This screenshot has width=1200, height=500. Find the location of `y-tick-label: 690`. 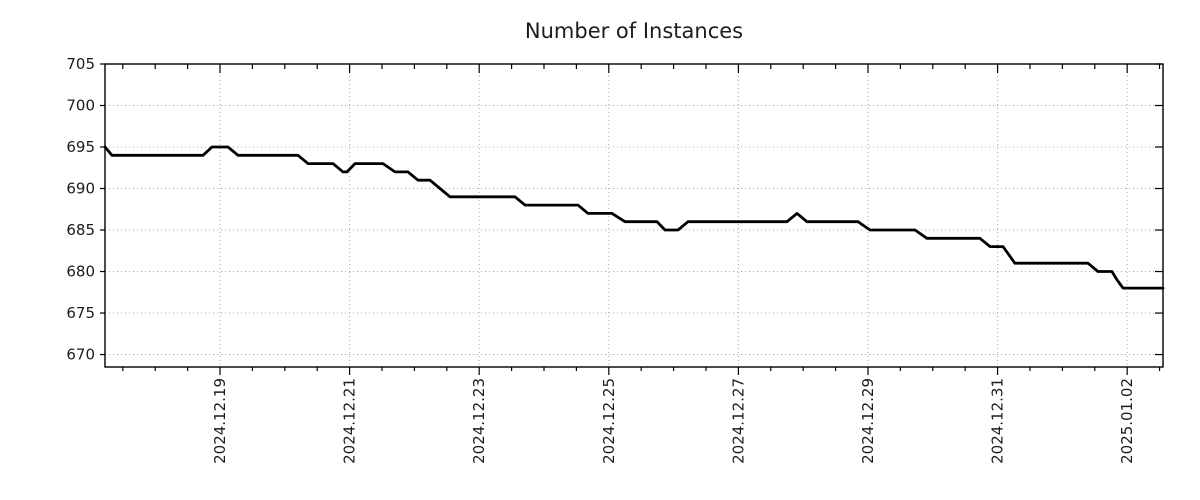

y-tick-label: 690 is located at coordinates (80, 189).